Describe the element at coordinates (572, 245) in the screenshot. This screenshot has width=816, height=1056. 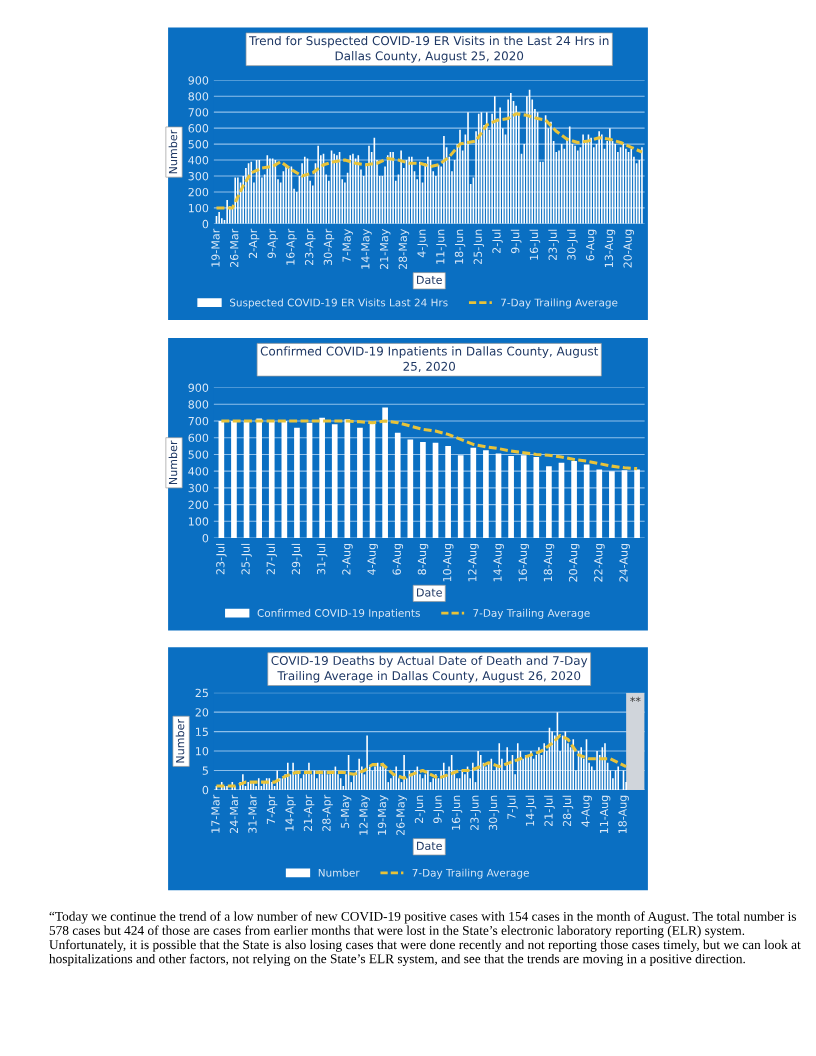
I see `x-tick-label: 30-Jul` at that location.